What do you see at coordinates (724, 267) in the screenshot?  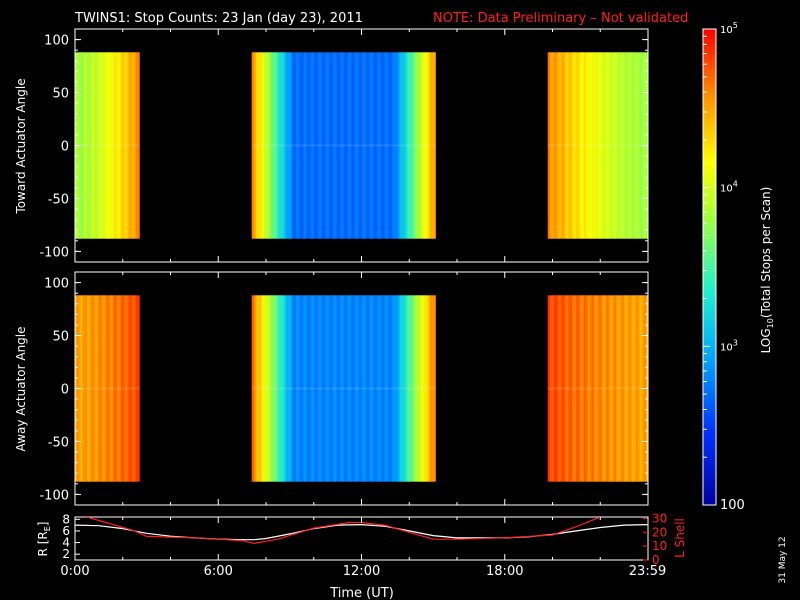 I see `colorbar-ticks: 105 104 103 100` at bounding box center [724, 267].